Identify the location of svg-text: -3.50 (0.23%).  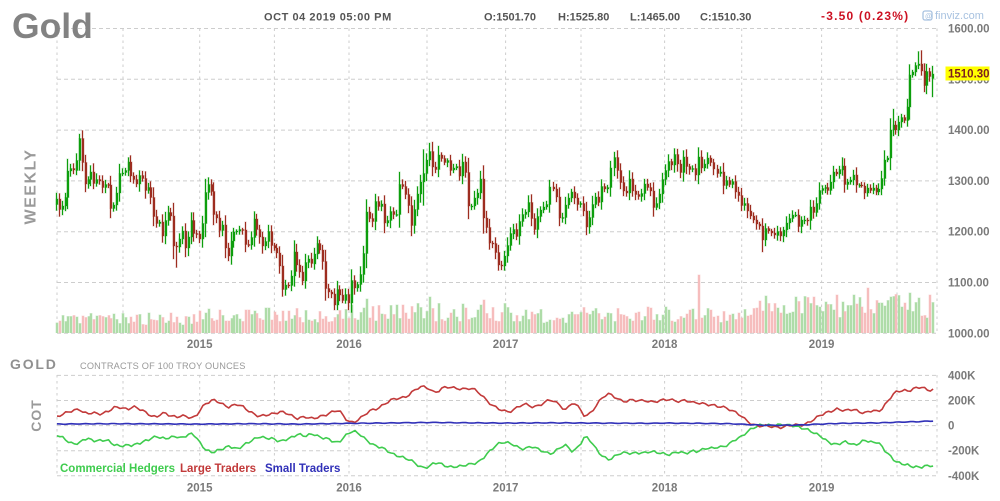
(865, 16).